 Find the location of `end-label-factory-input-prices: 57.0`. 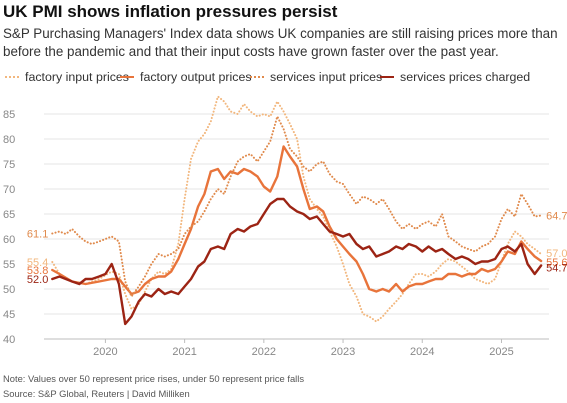

end-label-factory-input-prices: 57.0 is located at coordinates (556, 254).